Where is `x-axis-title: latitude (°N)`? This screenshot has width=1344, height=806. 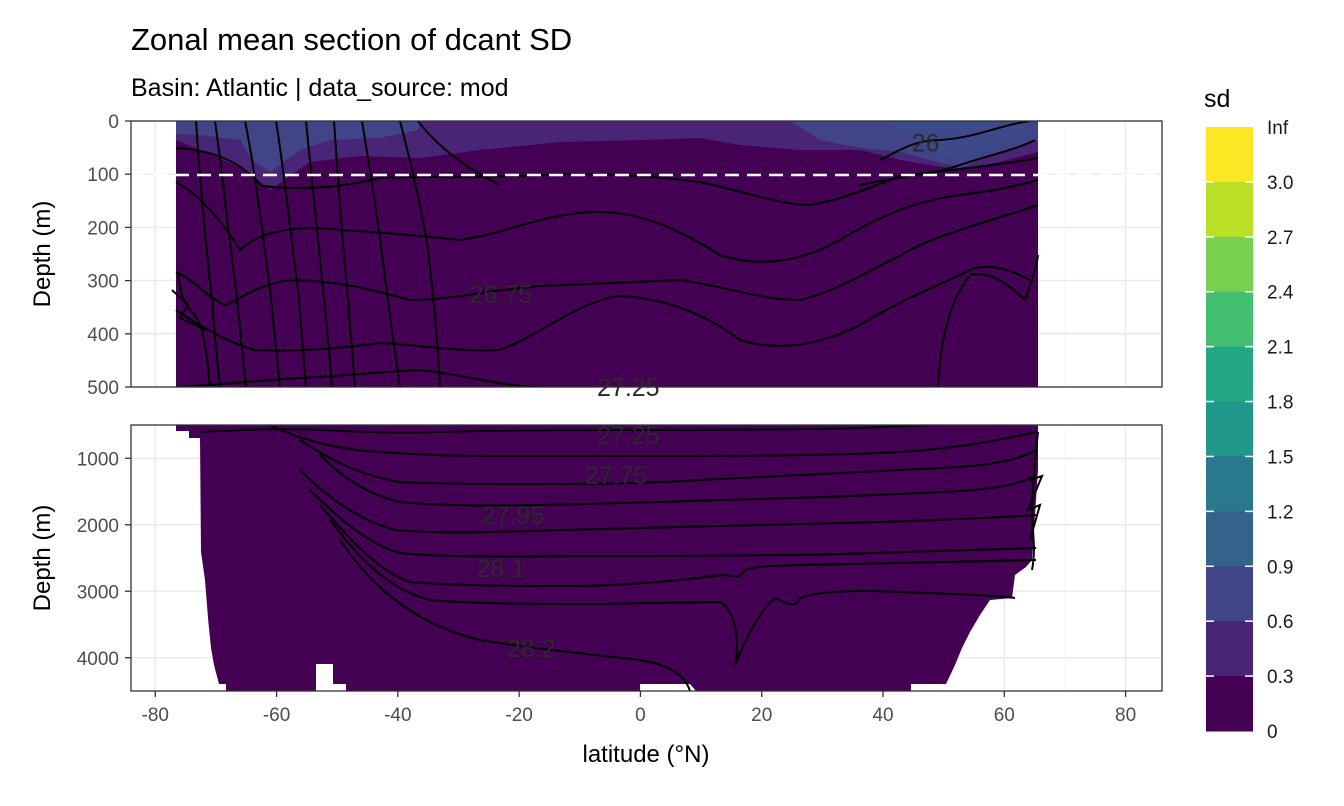
x-axis-title: latitude (°N) is located at coordinates (646, 754).